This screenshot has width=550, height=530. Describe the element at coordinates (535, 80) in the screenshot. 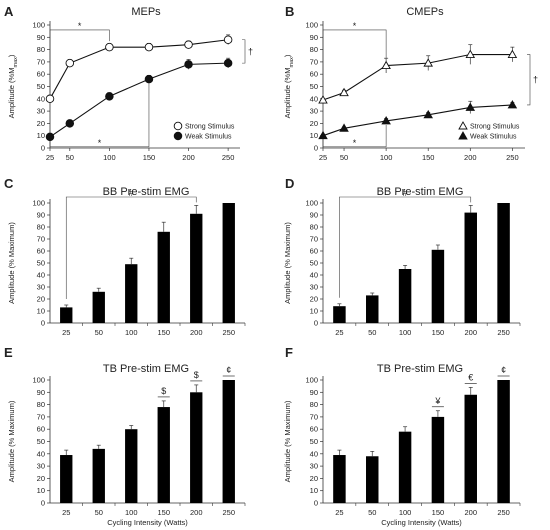

I see `bracket-symbol: †` at that location.